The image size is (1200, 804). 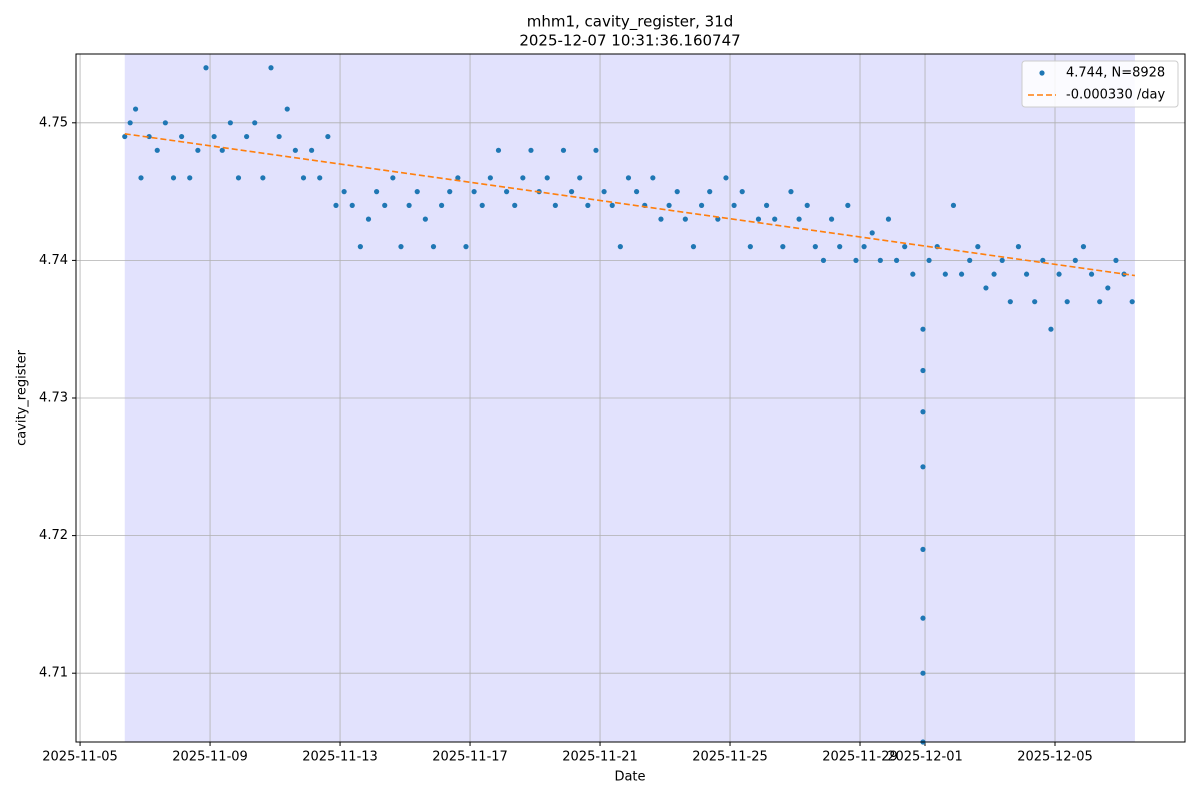 I want to click on y-tick-label: 4.72, so click(x=53, y=535).